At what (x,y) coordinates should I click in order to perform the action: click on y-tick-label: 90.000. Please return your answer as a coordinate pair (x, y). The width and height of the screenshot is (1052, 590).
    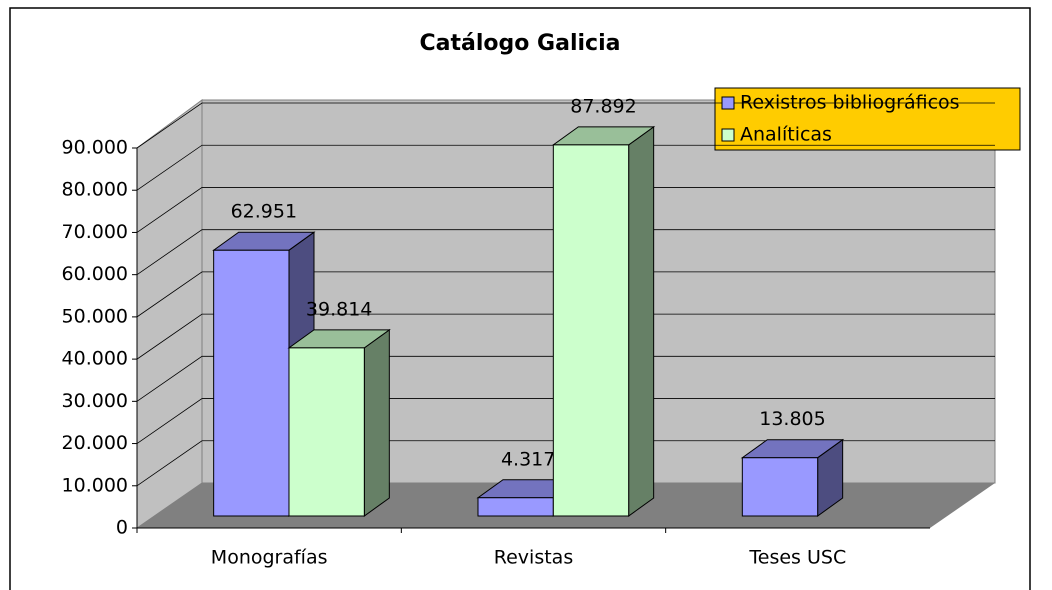
    Looking at the image, I should click on (95, 148).